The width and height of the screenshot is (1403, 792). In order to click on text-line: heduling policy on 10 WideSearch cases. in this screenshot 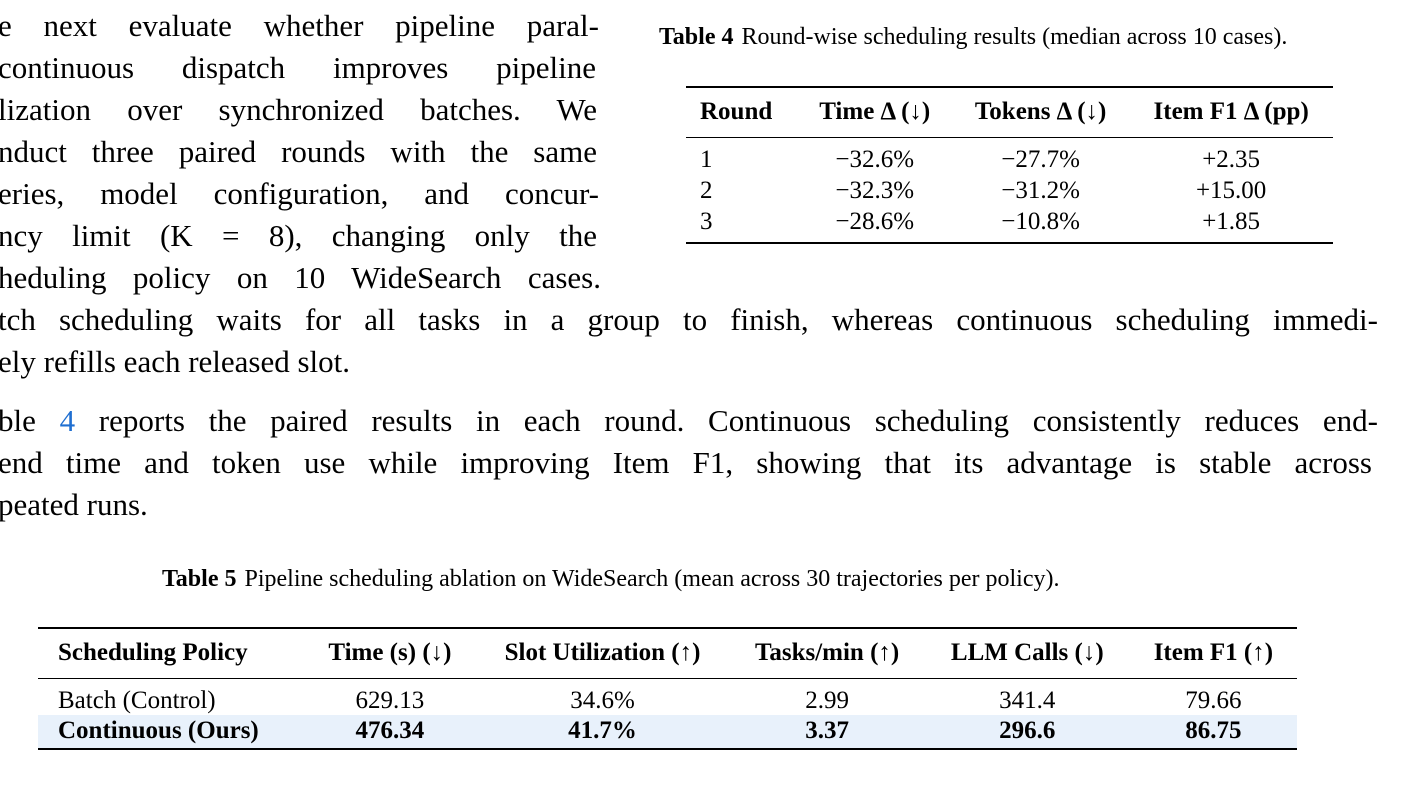, I will do `click(300, 277)`.